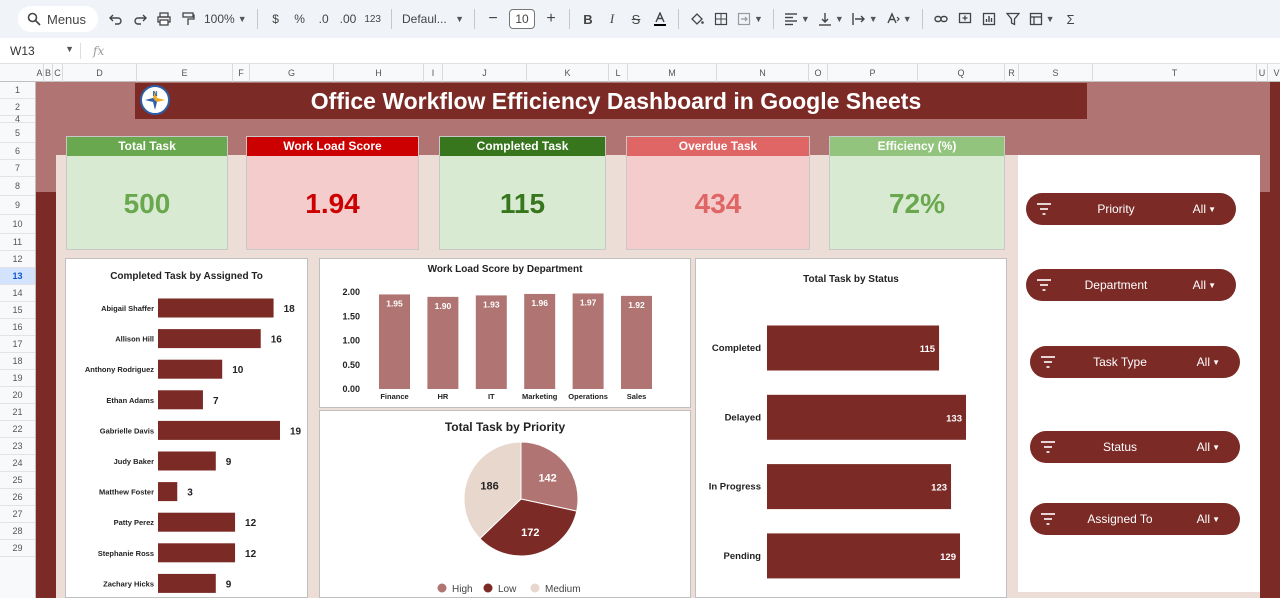 The image size is (1280, 598). Describe the element at coordinates (17, 259) in the screenshot. I see `row-header: 12` at that location.